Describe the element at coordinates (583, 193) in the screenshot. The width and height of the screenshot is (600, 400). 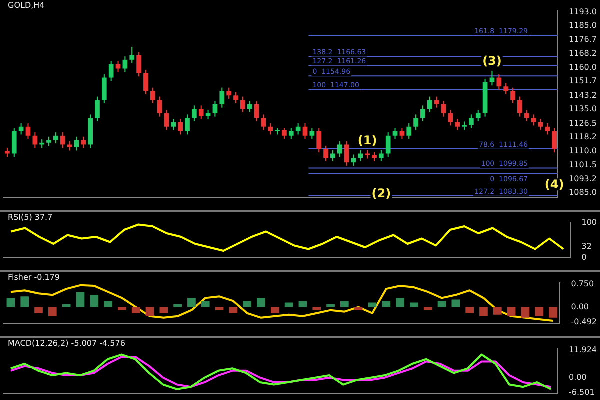
I see `y-tick-label: 1085.0` at that location.